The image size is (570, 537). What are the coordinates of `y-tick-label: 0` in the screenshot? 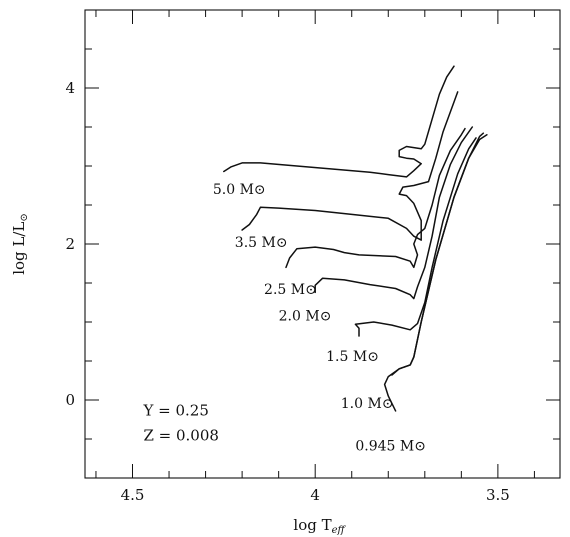 It's located at (70, 400).